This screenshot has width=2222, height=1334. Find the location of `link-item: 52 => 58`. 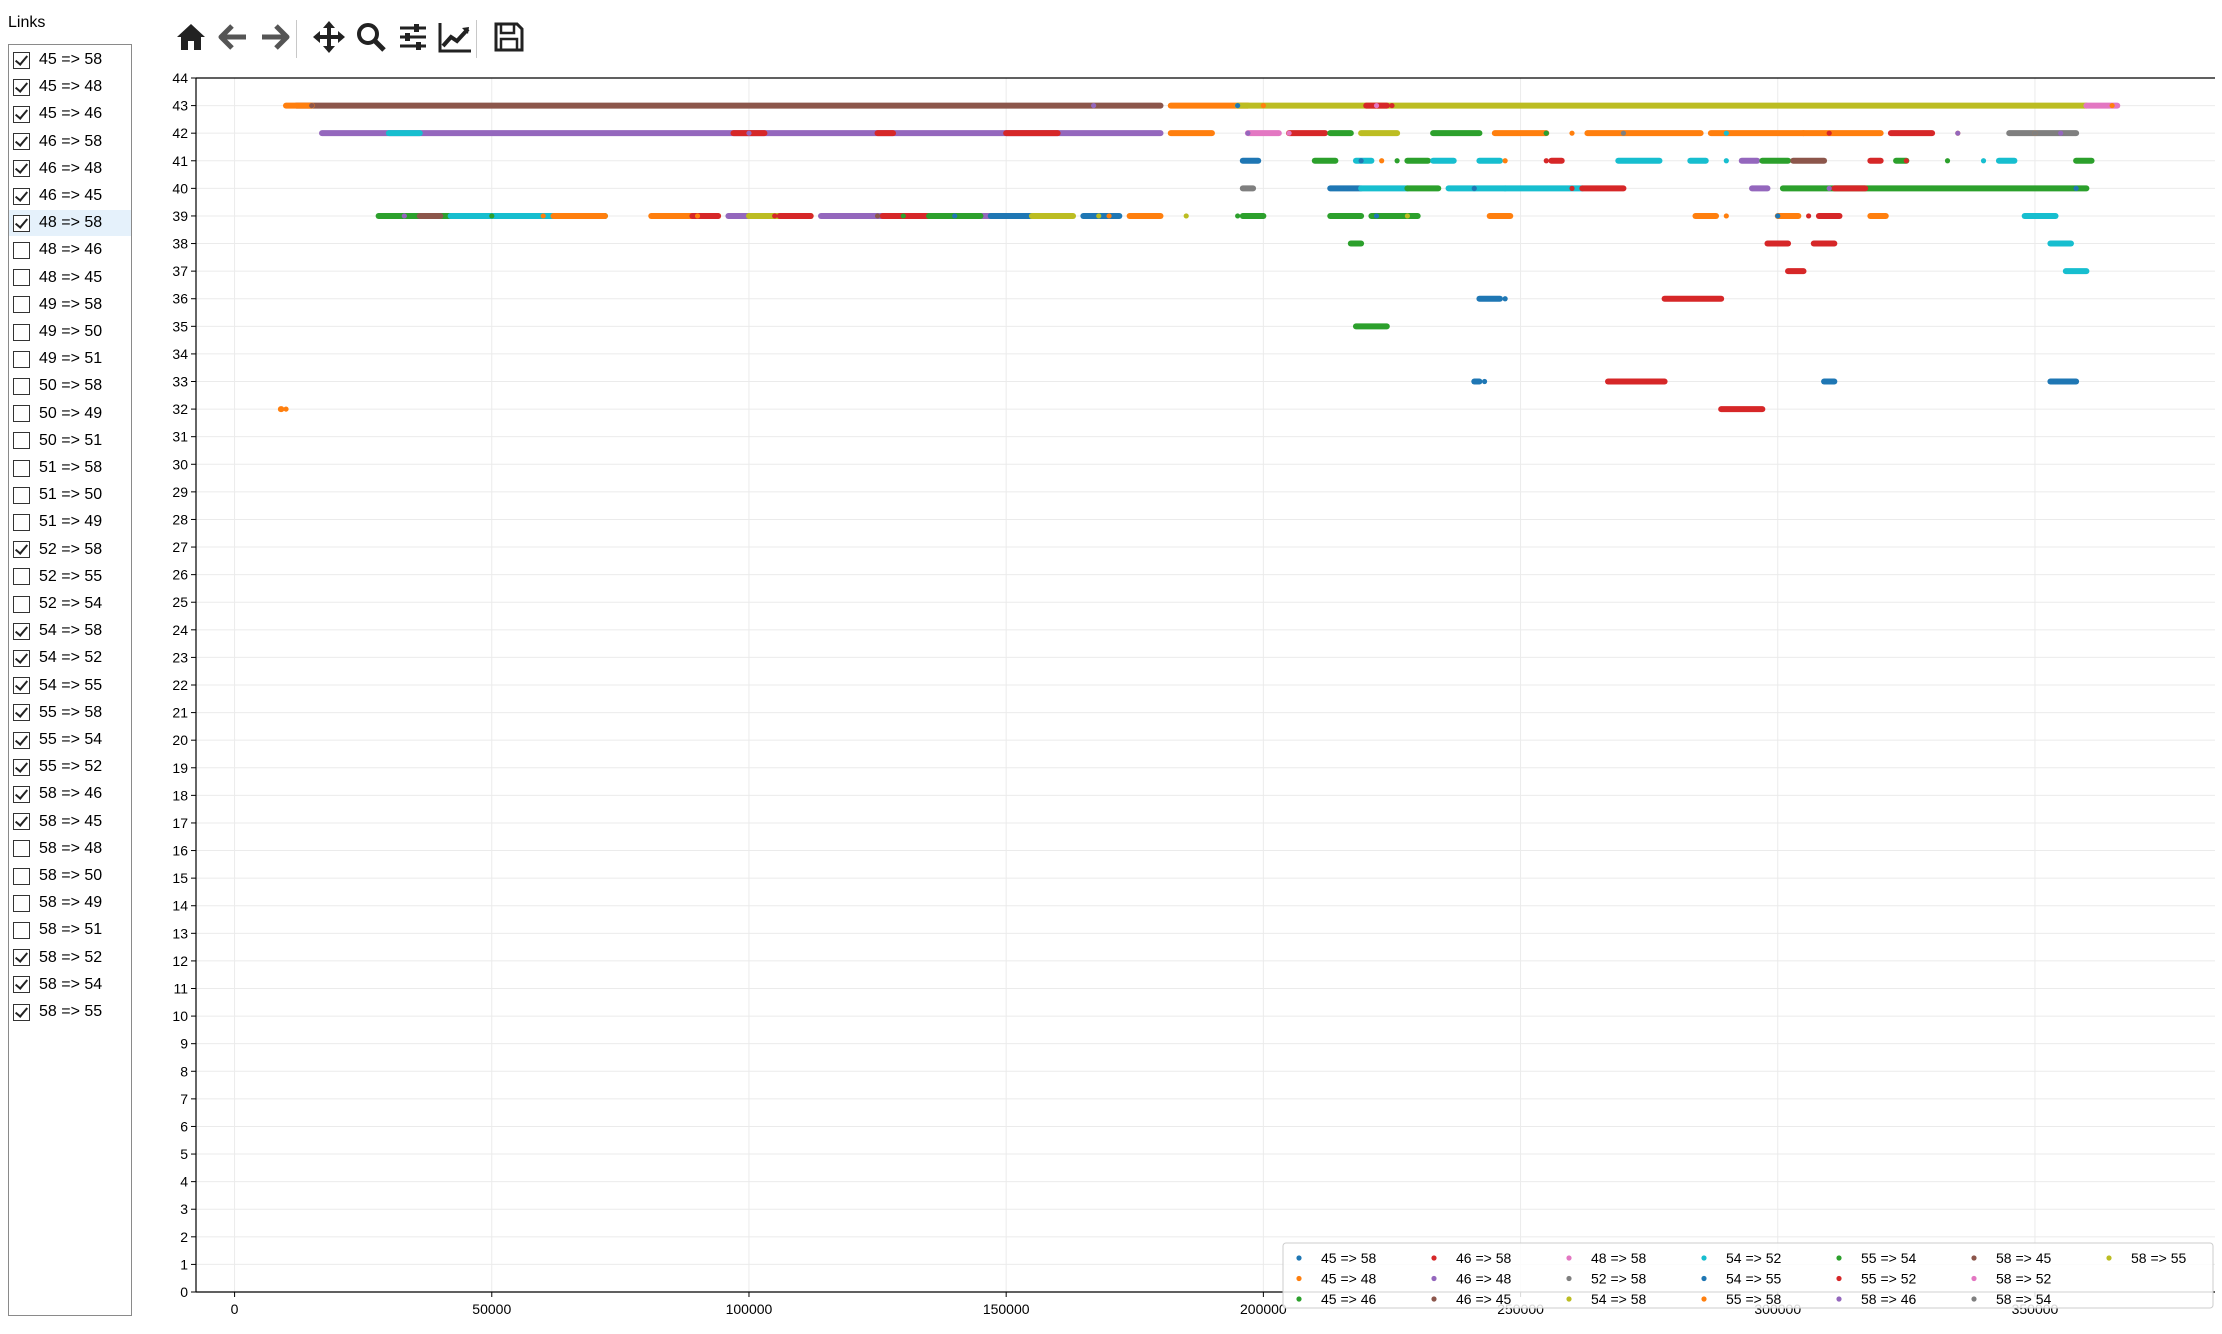

link-item: 52 => 58 is located at coordinates (70, 550).